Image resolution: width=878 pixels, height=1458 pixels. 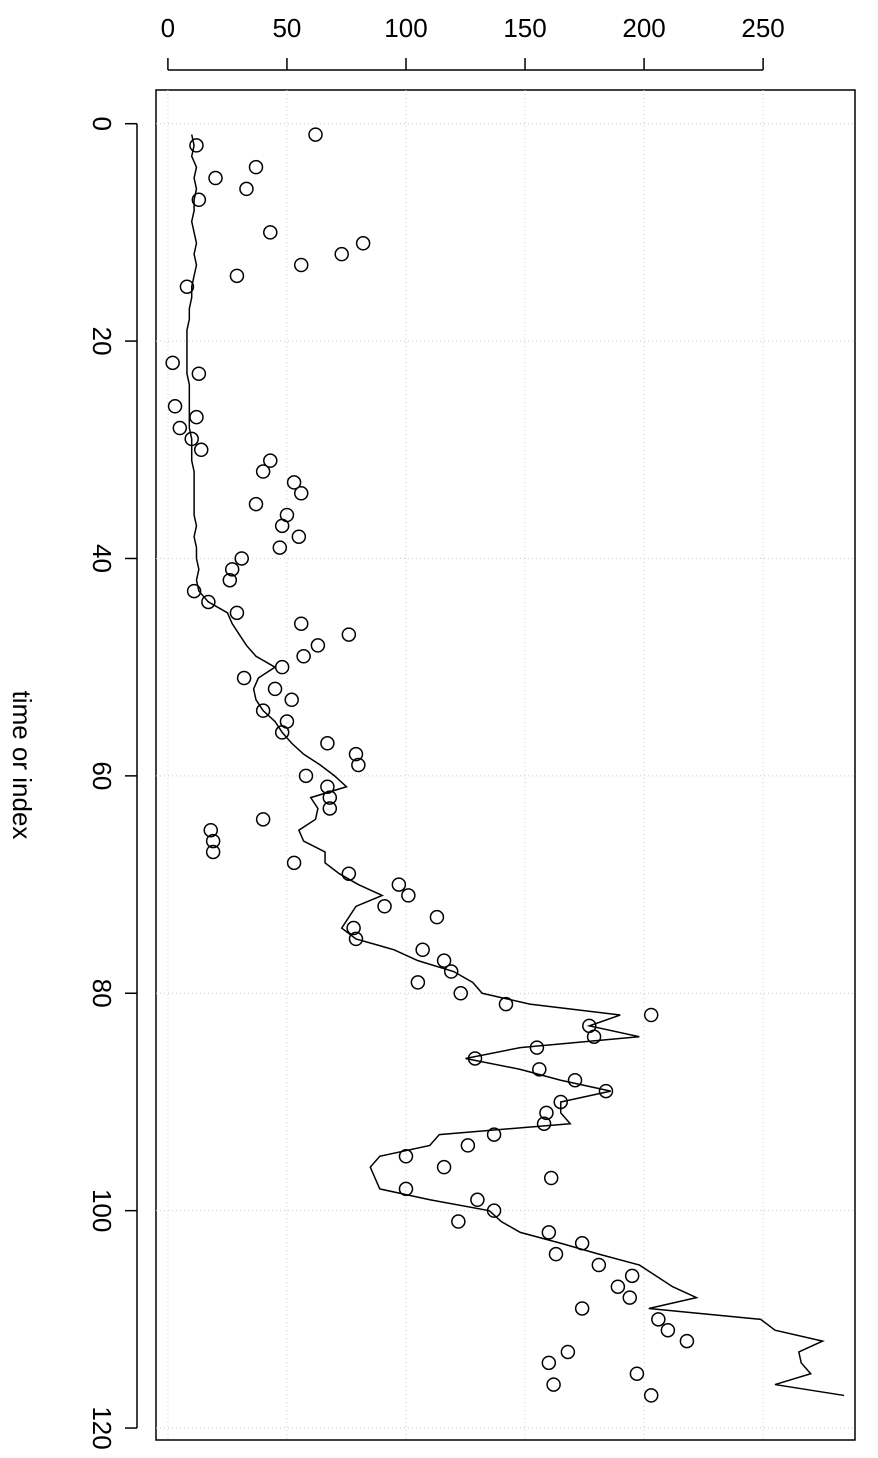 What do you see at coordinates (405, 28) in the screenshot?
I see `y-tick-label: 100` at bounding box center [405, 28].